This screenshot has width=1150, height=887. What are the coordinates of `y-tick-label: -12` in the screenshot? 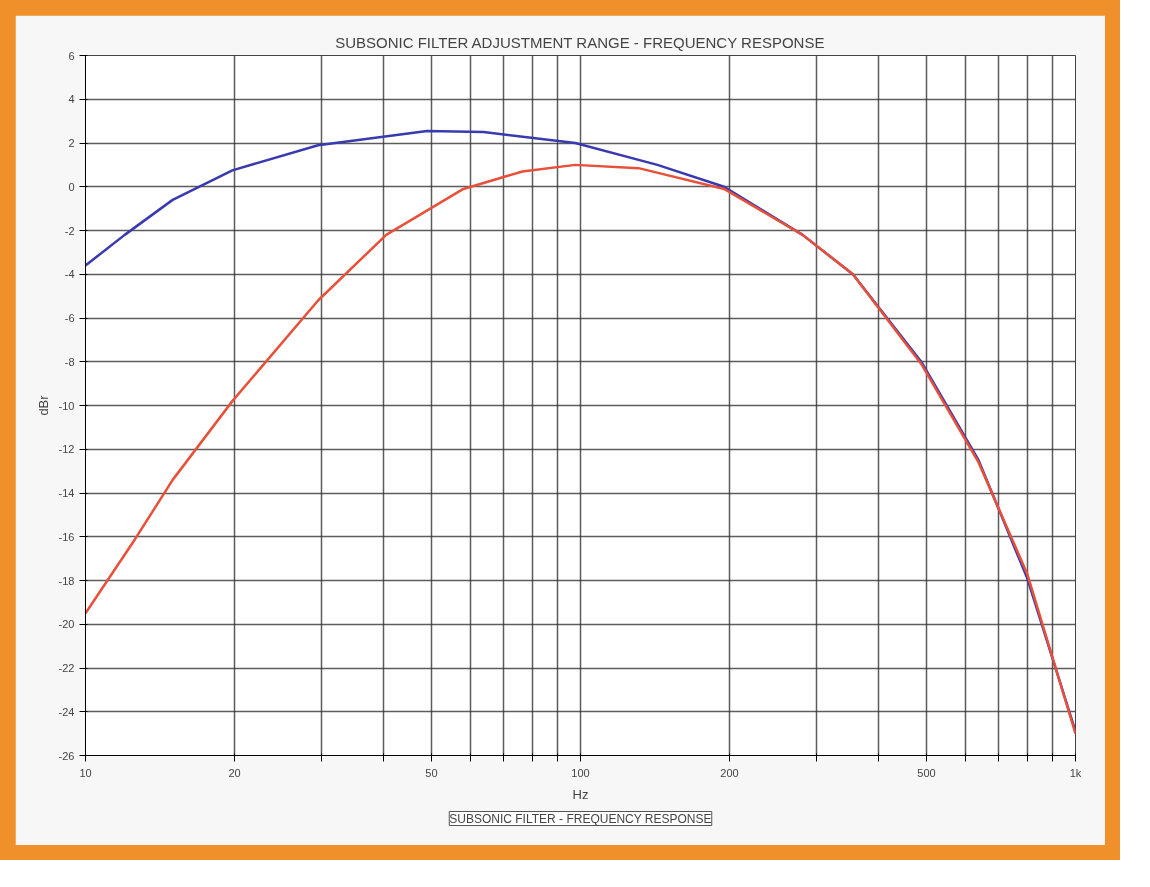 It's located at (66, 449).